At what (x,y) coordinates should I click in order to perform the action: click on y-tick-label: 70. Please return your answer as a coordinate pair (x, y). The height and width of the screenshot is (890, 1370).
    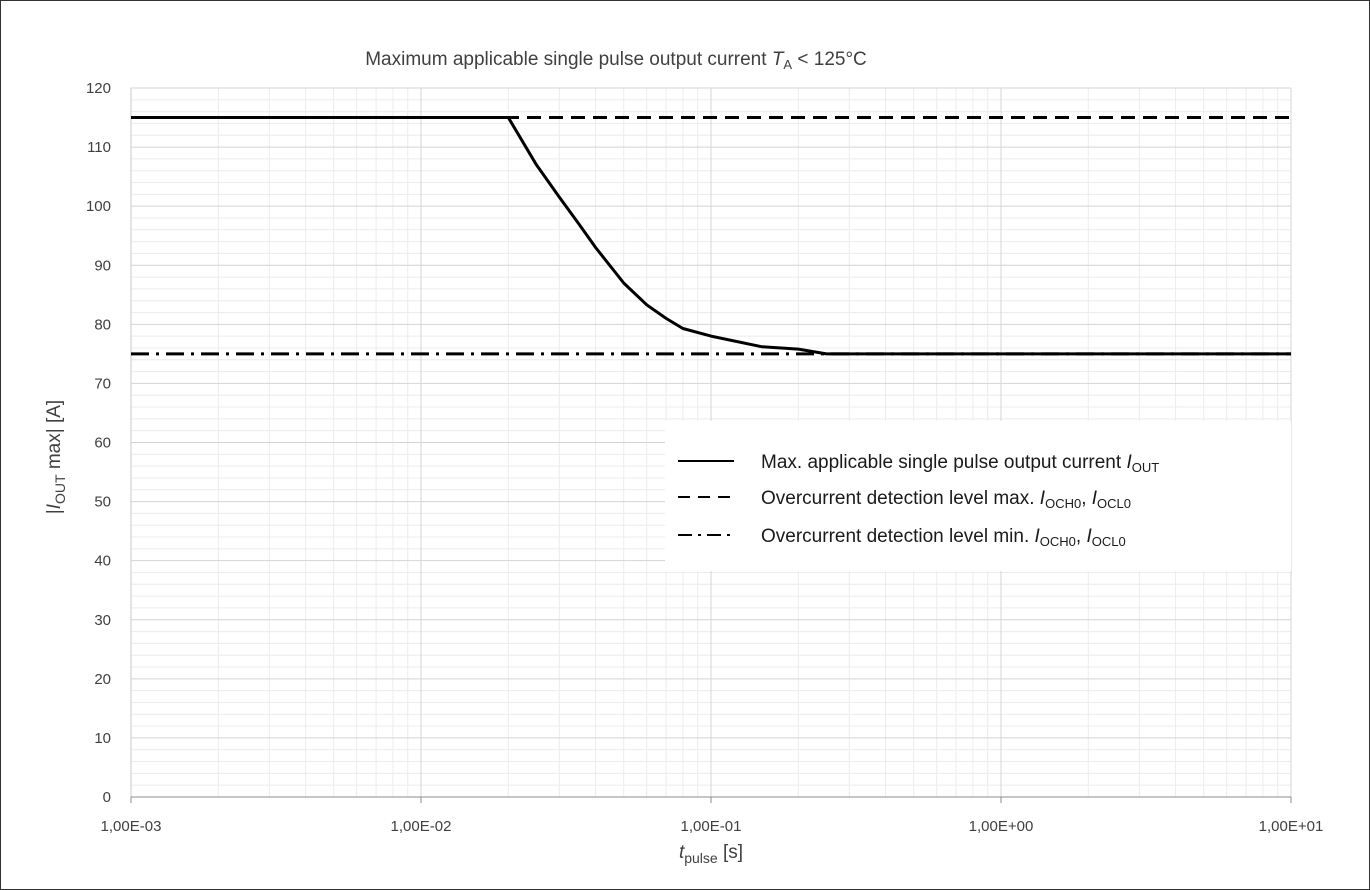
    Looking at the image, I should click on (102, 383).